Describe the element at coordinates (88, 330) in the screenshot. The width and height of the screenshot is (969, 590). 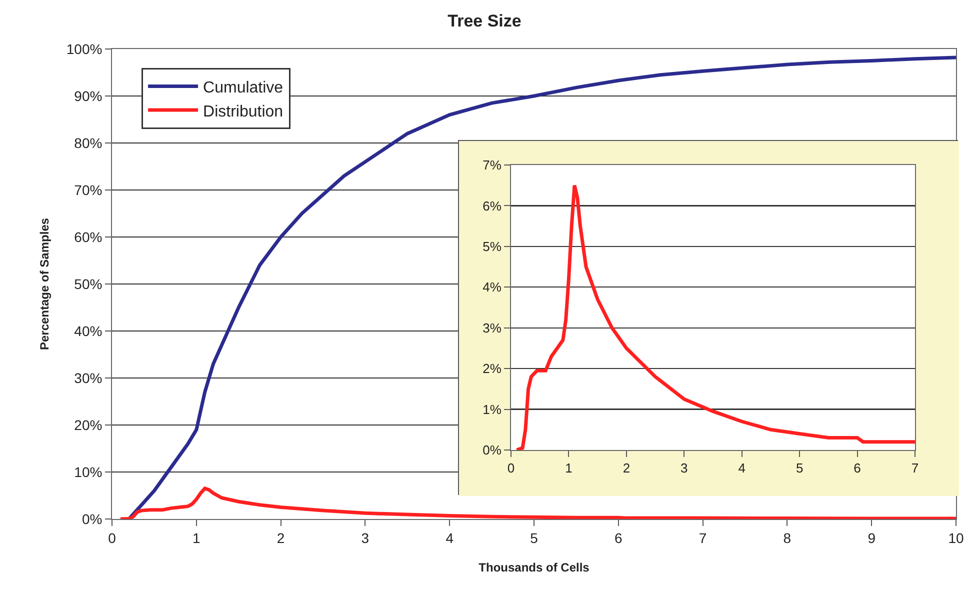
I see `y-tick-label: 40%` at that location.